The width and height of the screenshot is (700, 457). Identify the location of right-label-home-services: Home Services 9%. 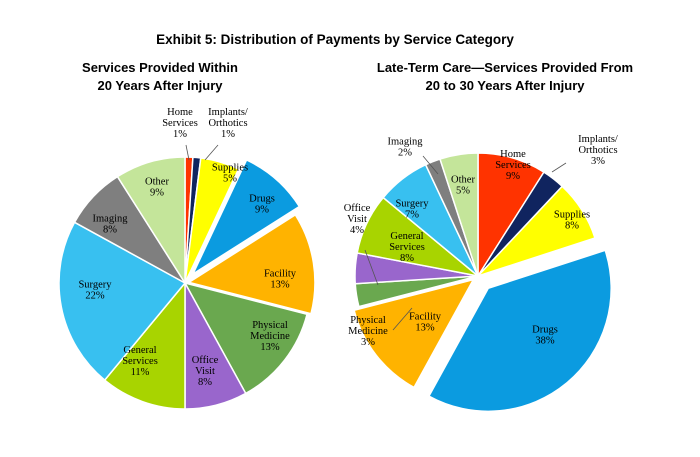
(513, 165).